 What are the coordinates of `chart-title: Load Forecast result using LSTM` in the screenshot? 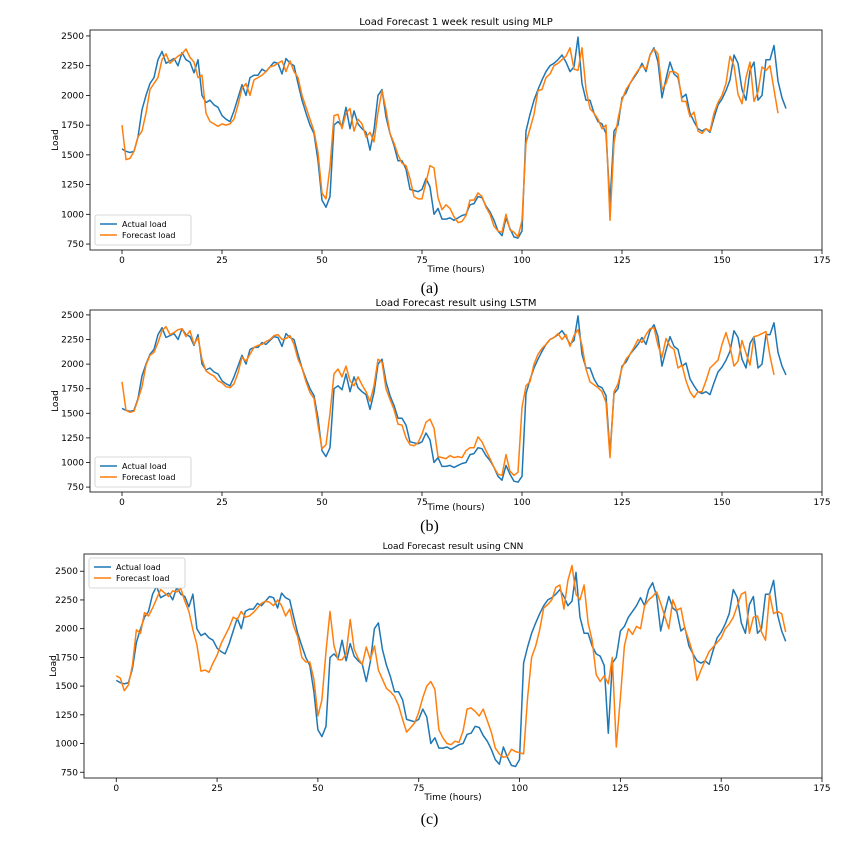 It's located at (456, 303).